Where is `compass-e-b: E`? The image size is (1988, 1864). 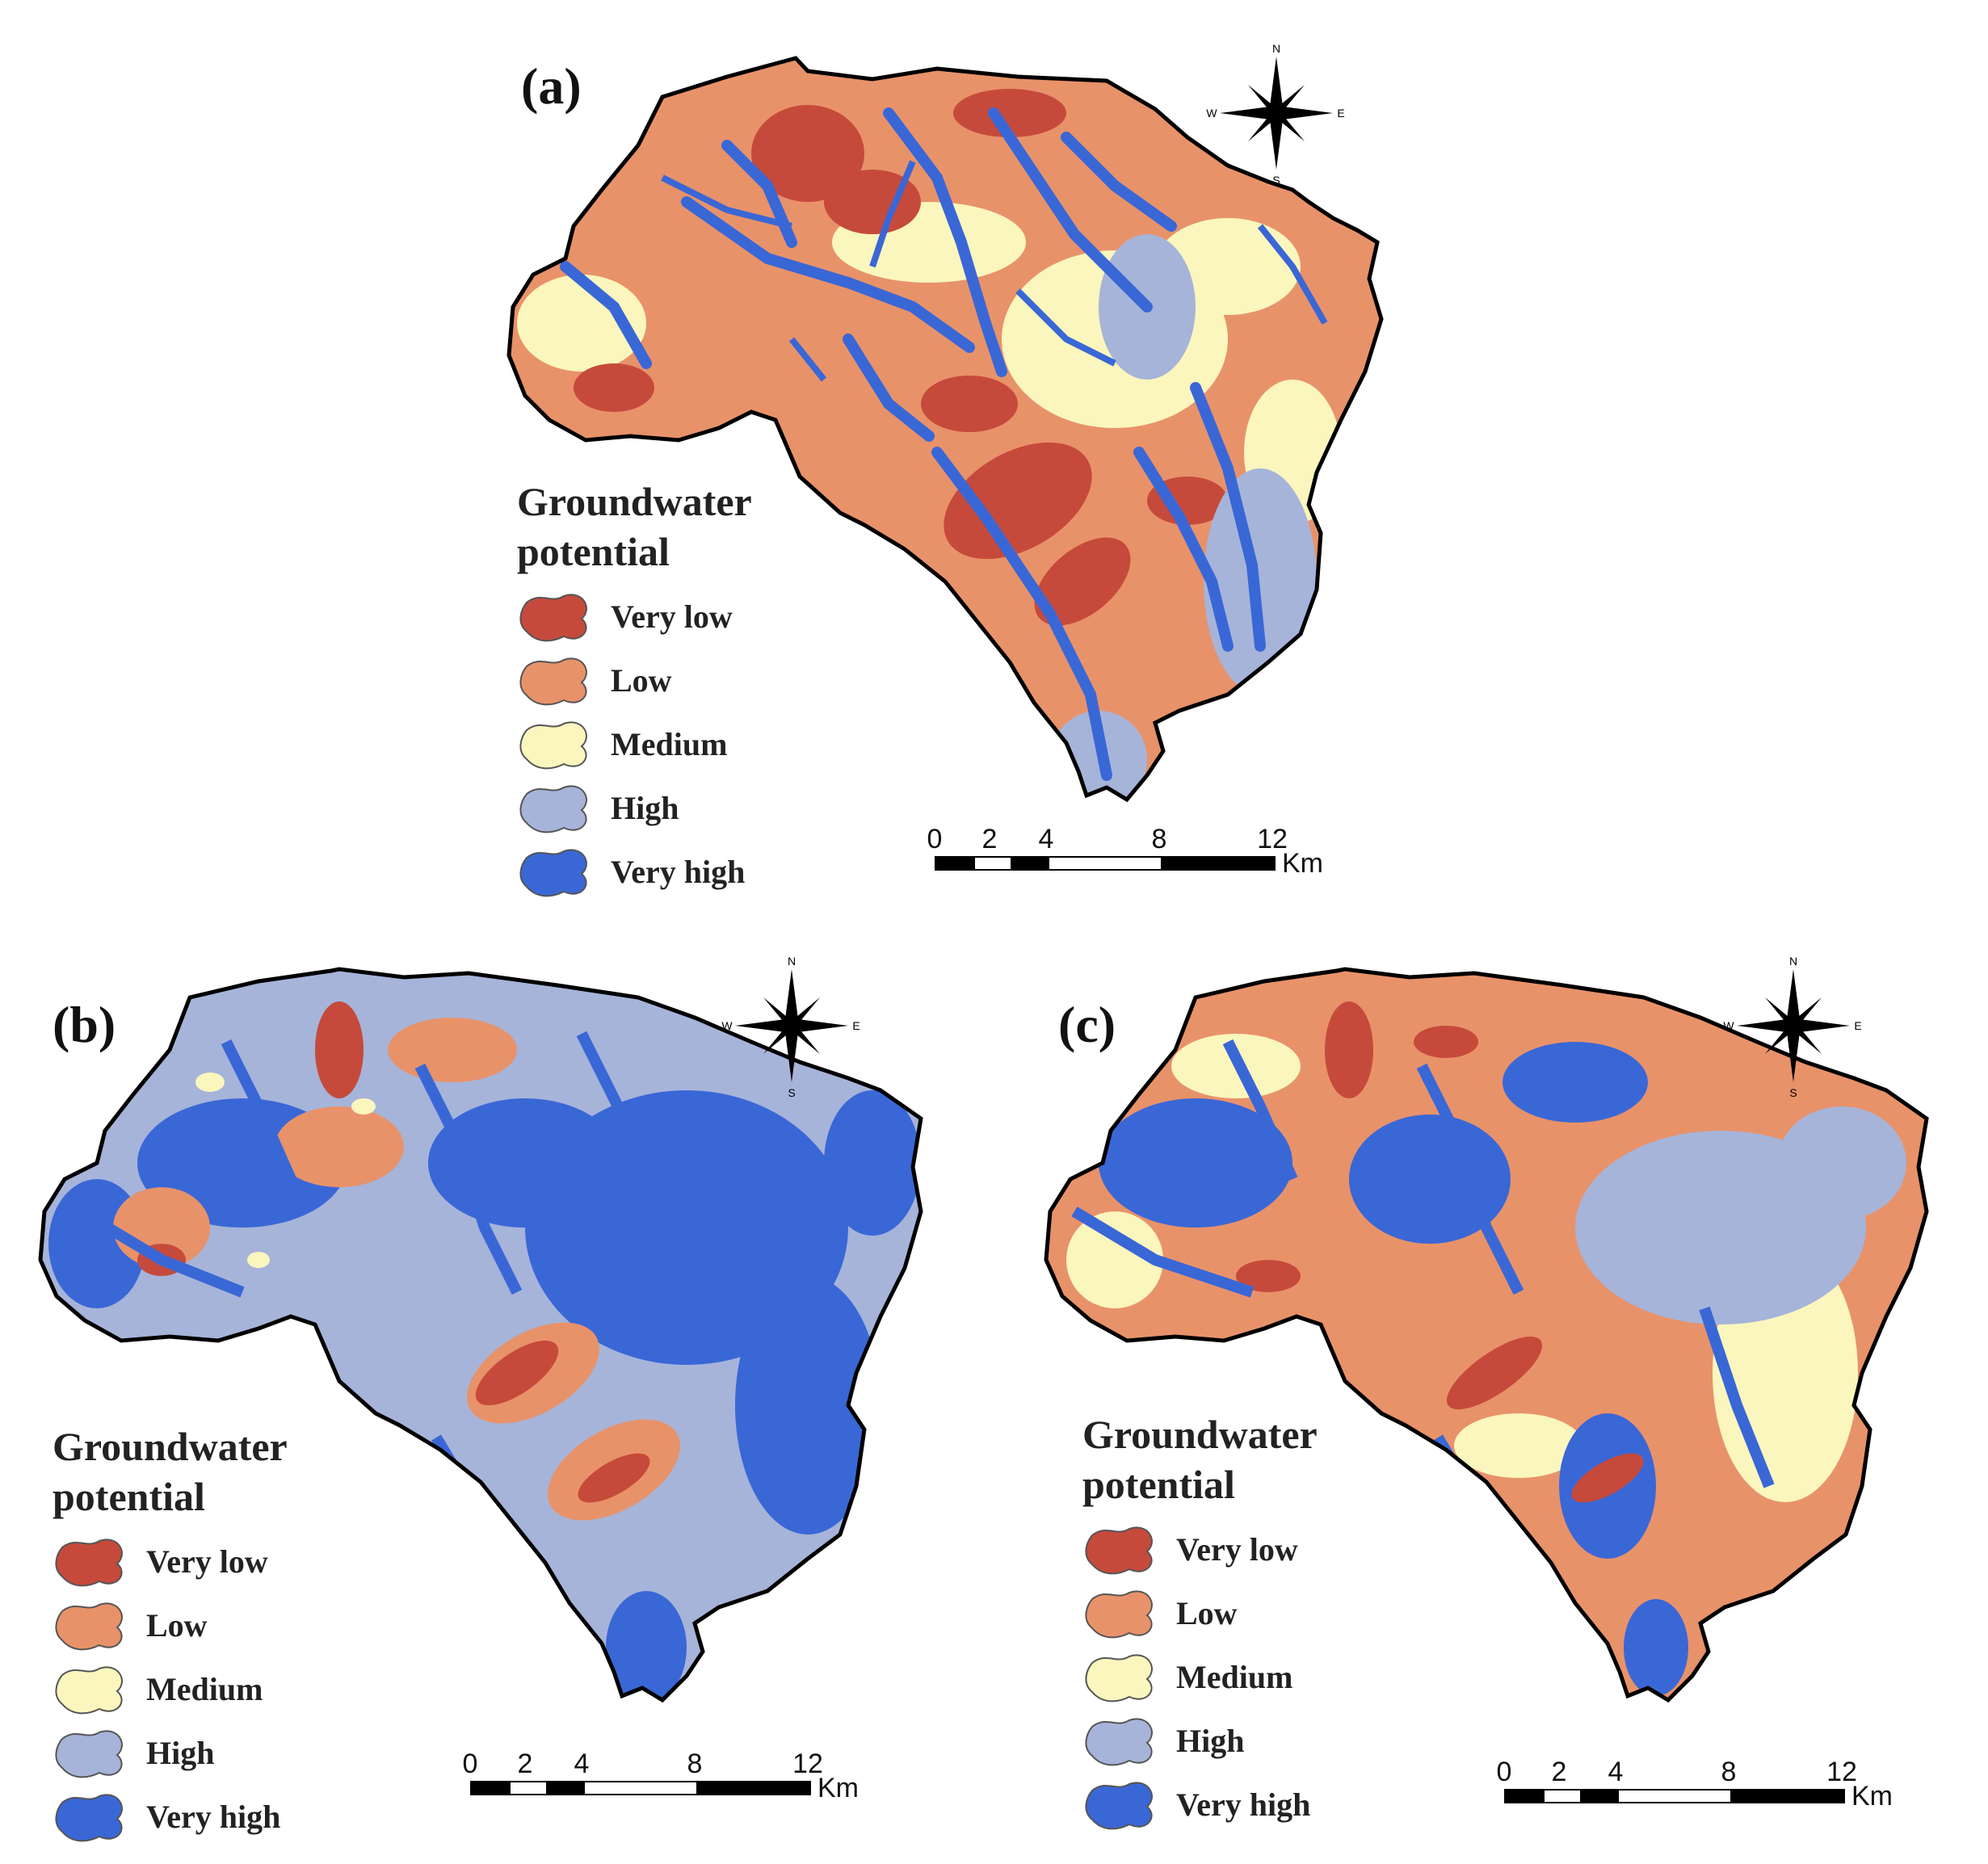 compass-e-b: E is located at coordinates (856, 1025).